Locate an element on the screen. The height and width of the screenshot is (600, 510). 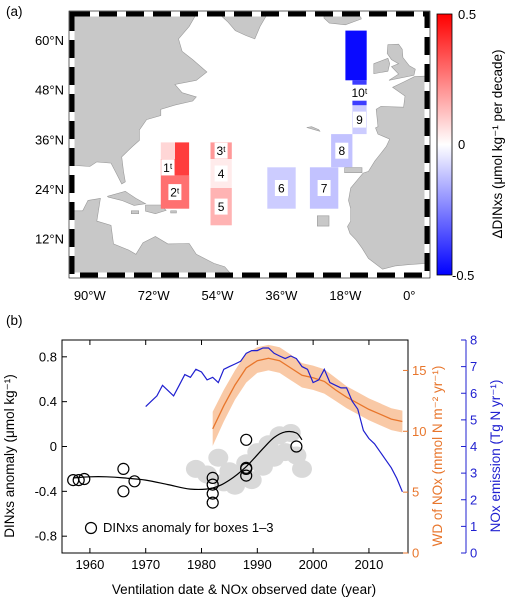
canary-islands is located at coordinates (353, 170).